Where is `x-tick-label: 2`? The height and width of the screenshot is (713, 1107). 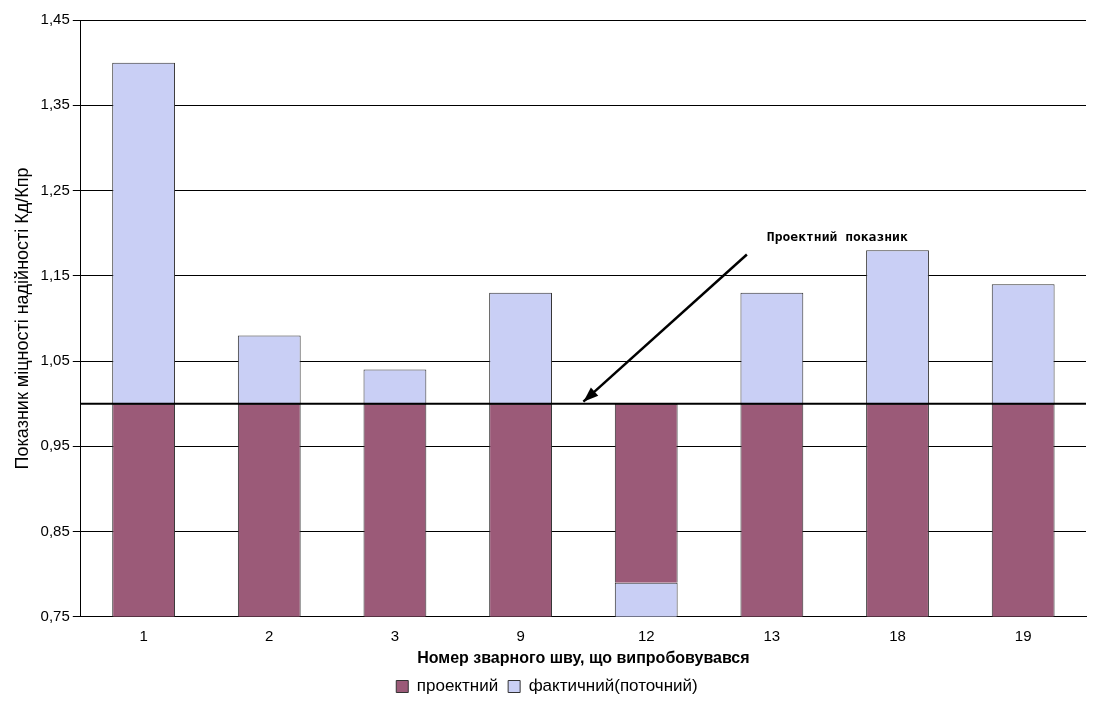 x-tick-label: 2 is located at coordinates (269, 635).